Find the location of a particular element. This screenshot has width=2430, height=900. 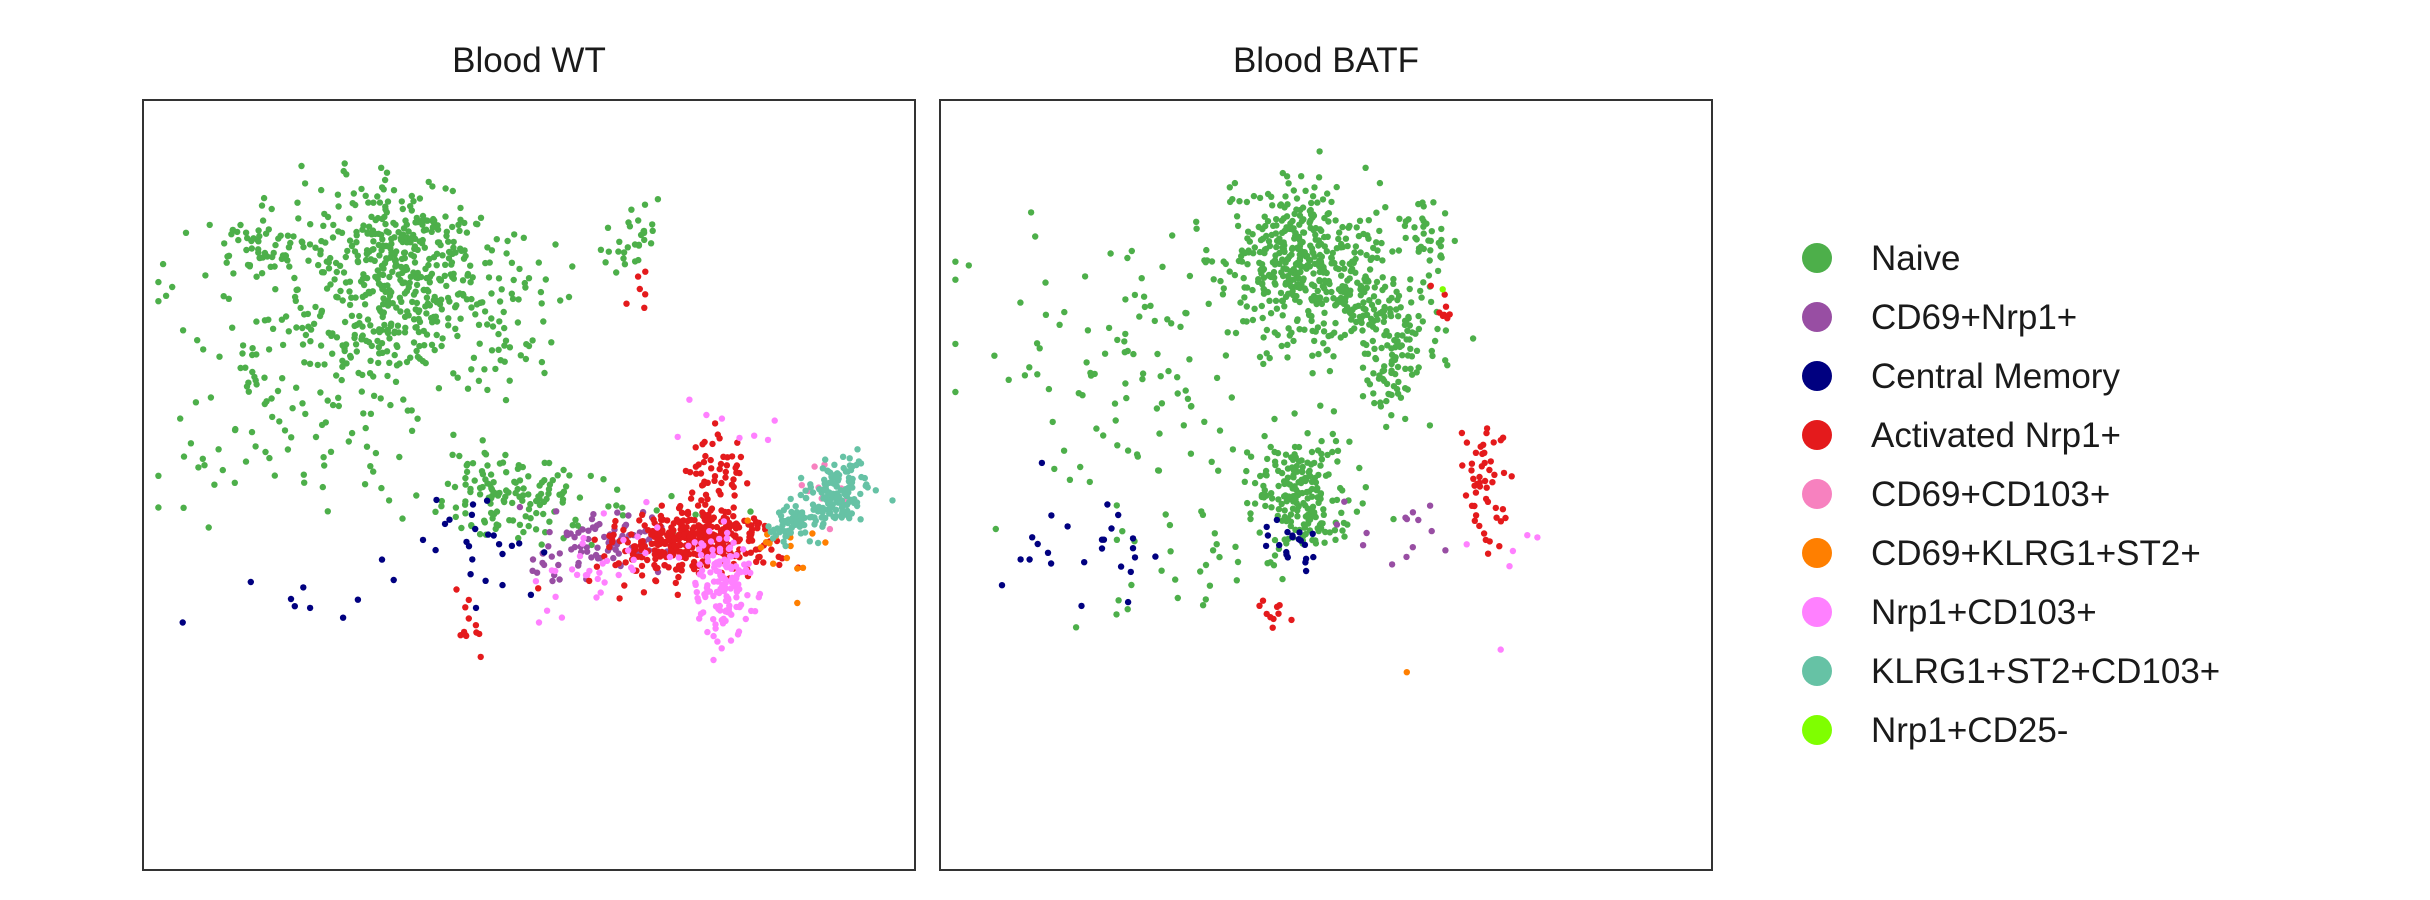

legend-label: Activated Nrp1+ is located at coordinates (1996, 435).